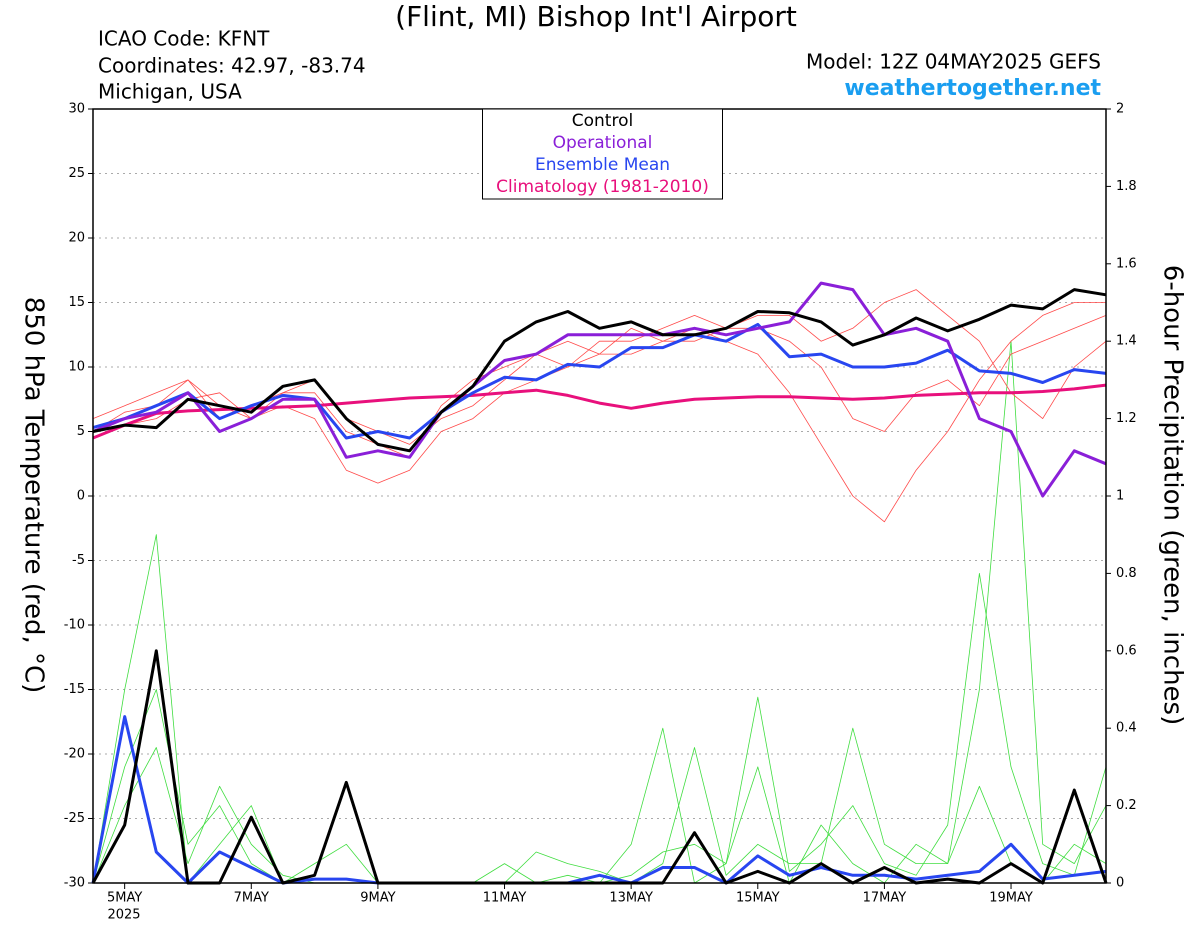  Describe the element at coordinates (81, 431) in the screenshot. I see `y-tick-label: 5` at that location.